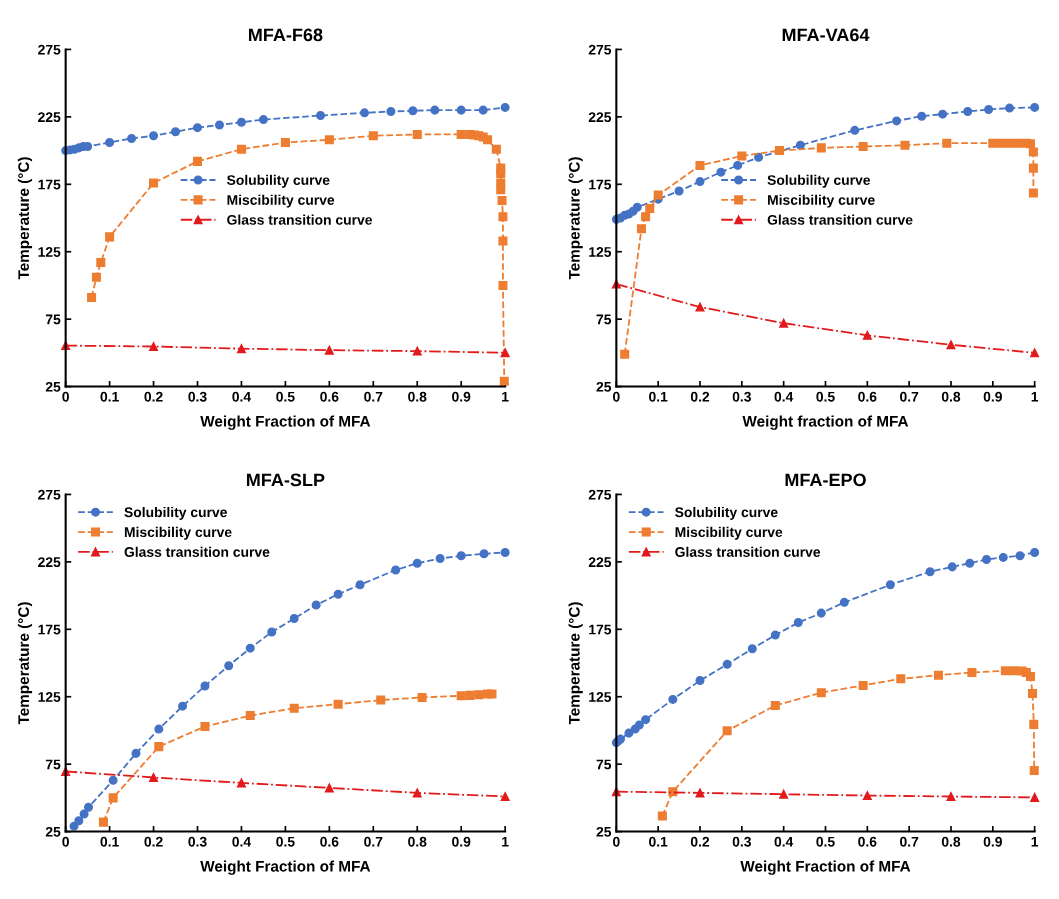 This screenshot has height=899, width=1059. What do you see at coordinates (826, 35) in the screenshot?
I see `chart-title: MFA-VA64` at bounding box center [826, 35].